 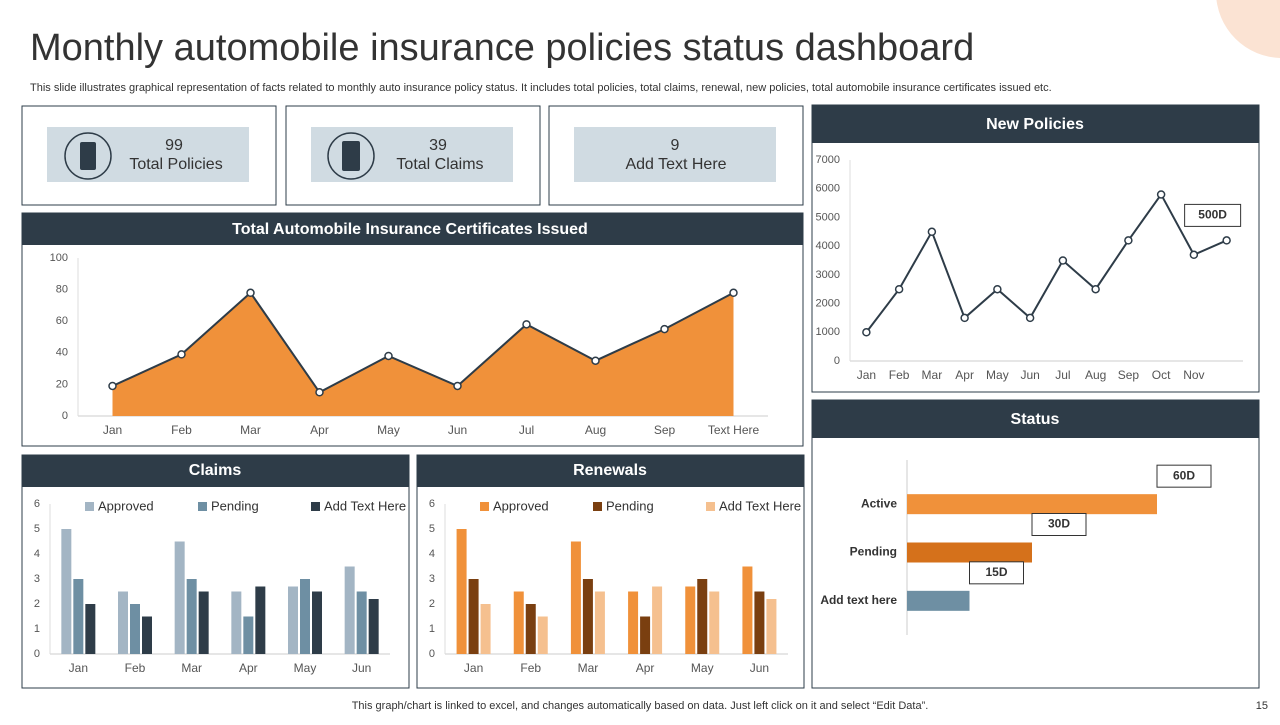 What do you see at coordinates (37, 604) in the screenshot?
I see `y-tick-label: 2` at bounding box center [37, 604].